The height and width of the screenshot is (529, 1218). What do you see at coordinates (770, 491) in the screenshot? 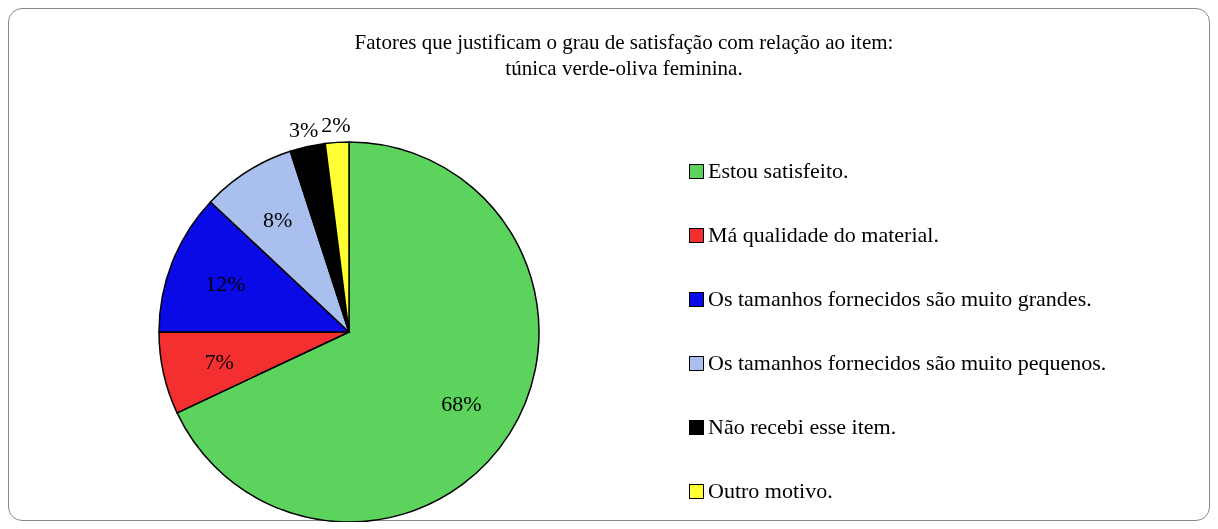
I see `legend-label: Outro motivo.` at bounding box center [770, 491].